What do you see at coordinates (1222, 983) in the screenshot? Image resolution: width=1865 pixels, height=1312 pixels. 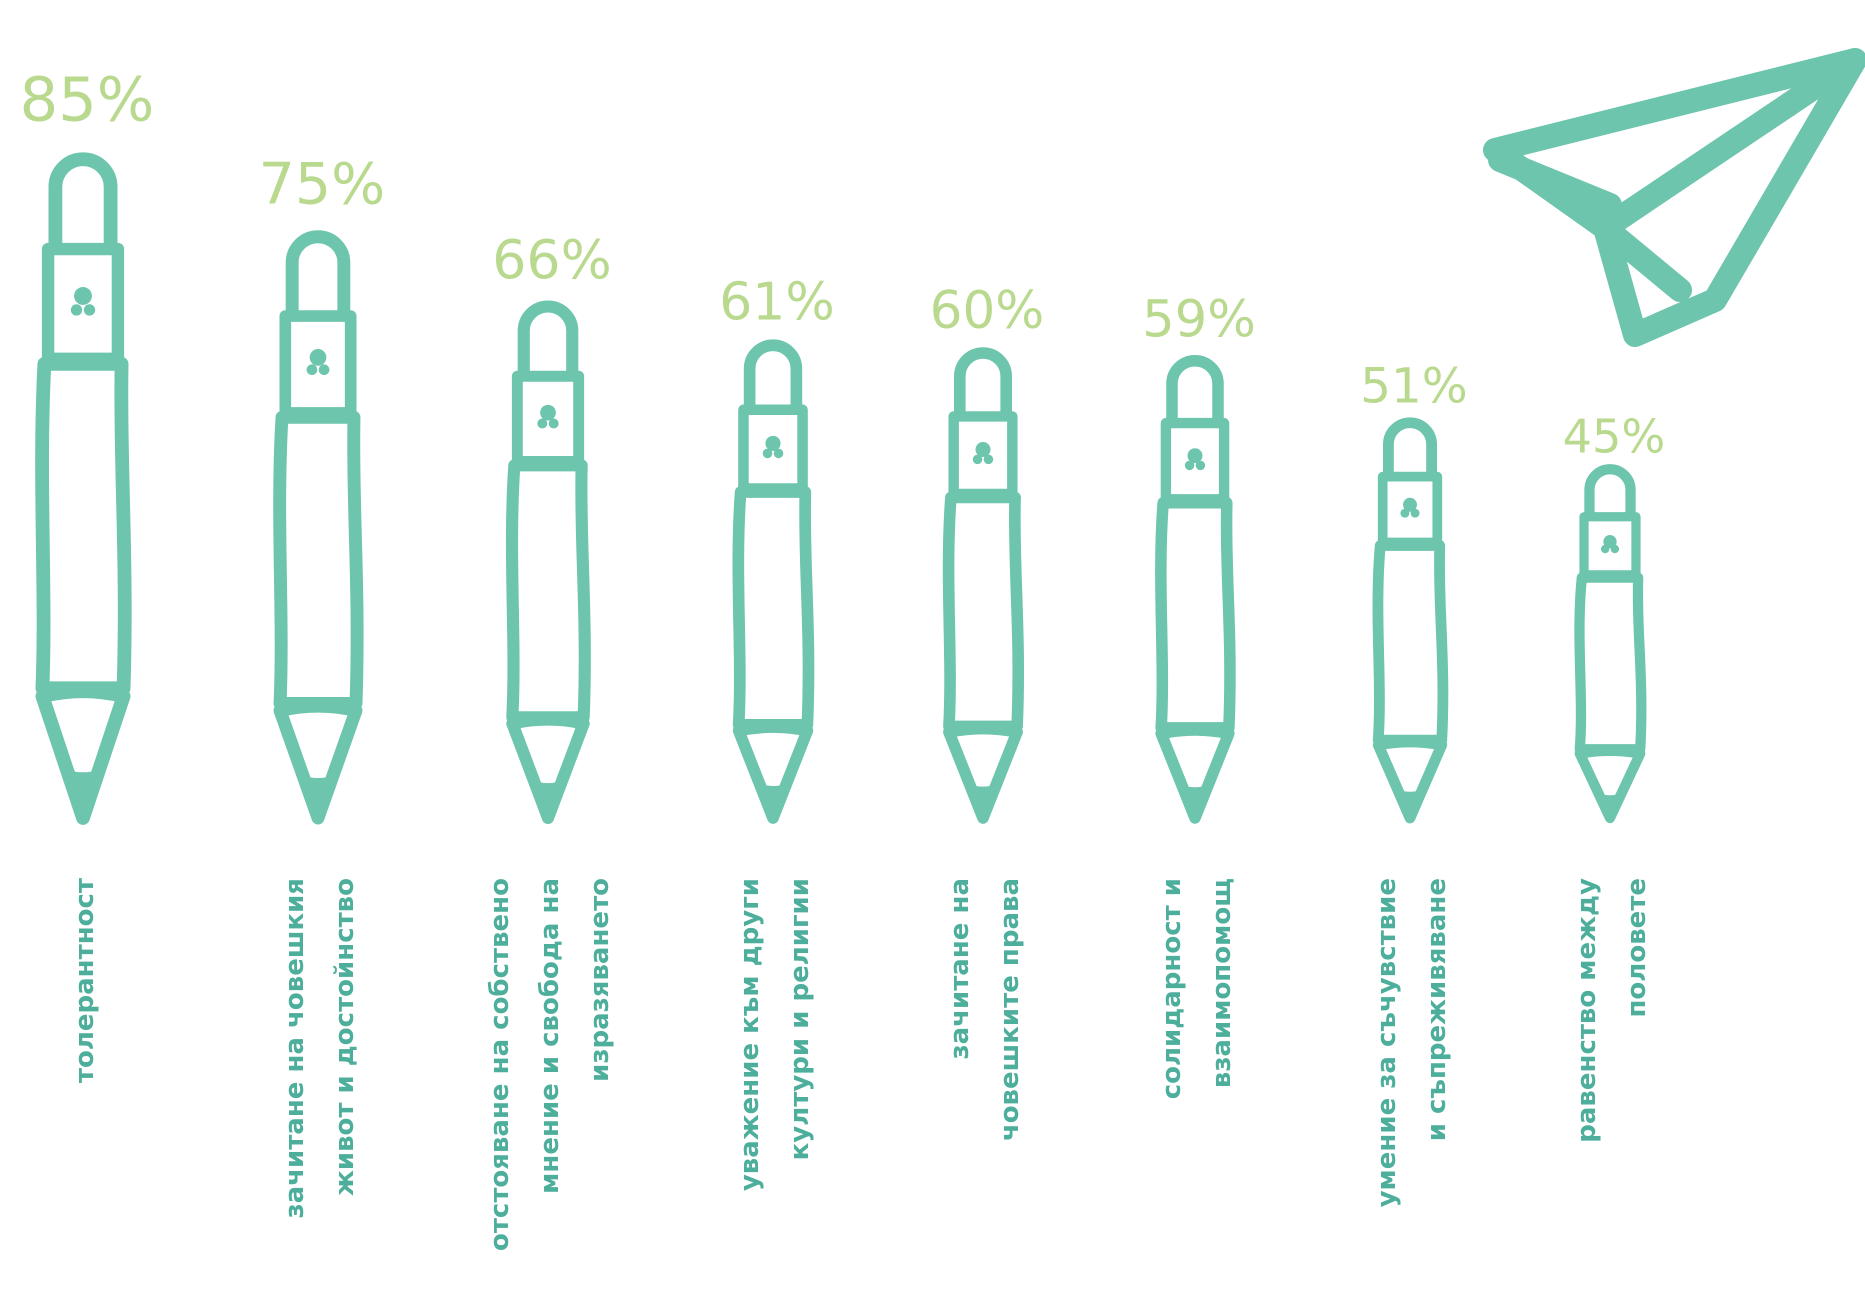 I see `category-label-line: взаимопомощ` at bounding box center [1222, 983].